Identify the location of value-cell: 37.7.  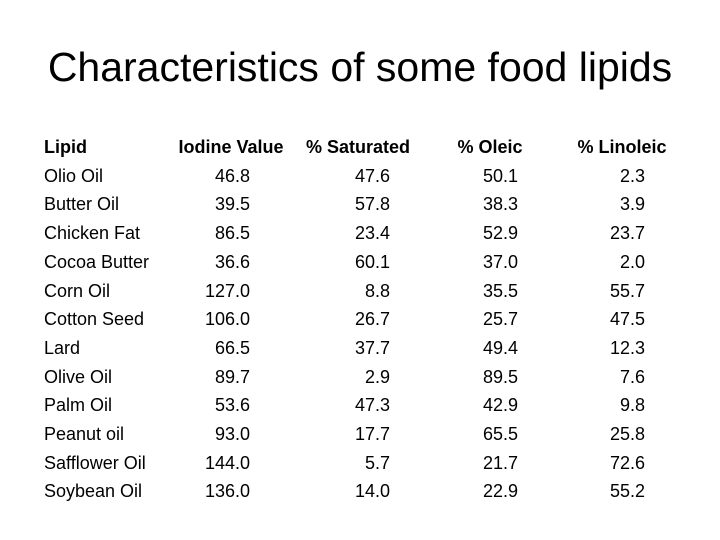
(372, 347).